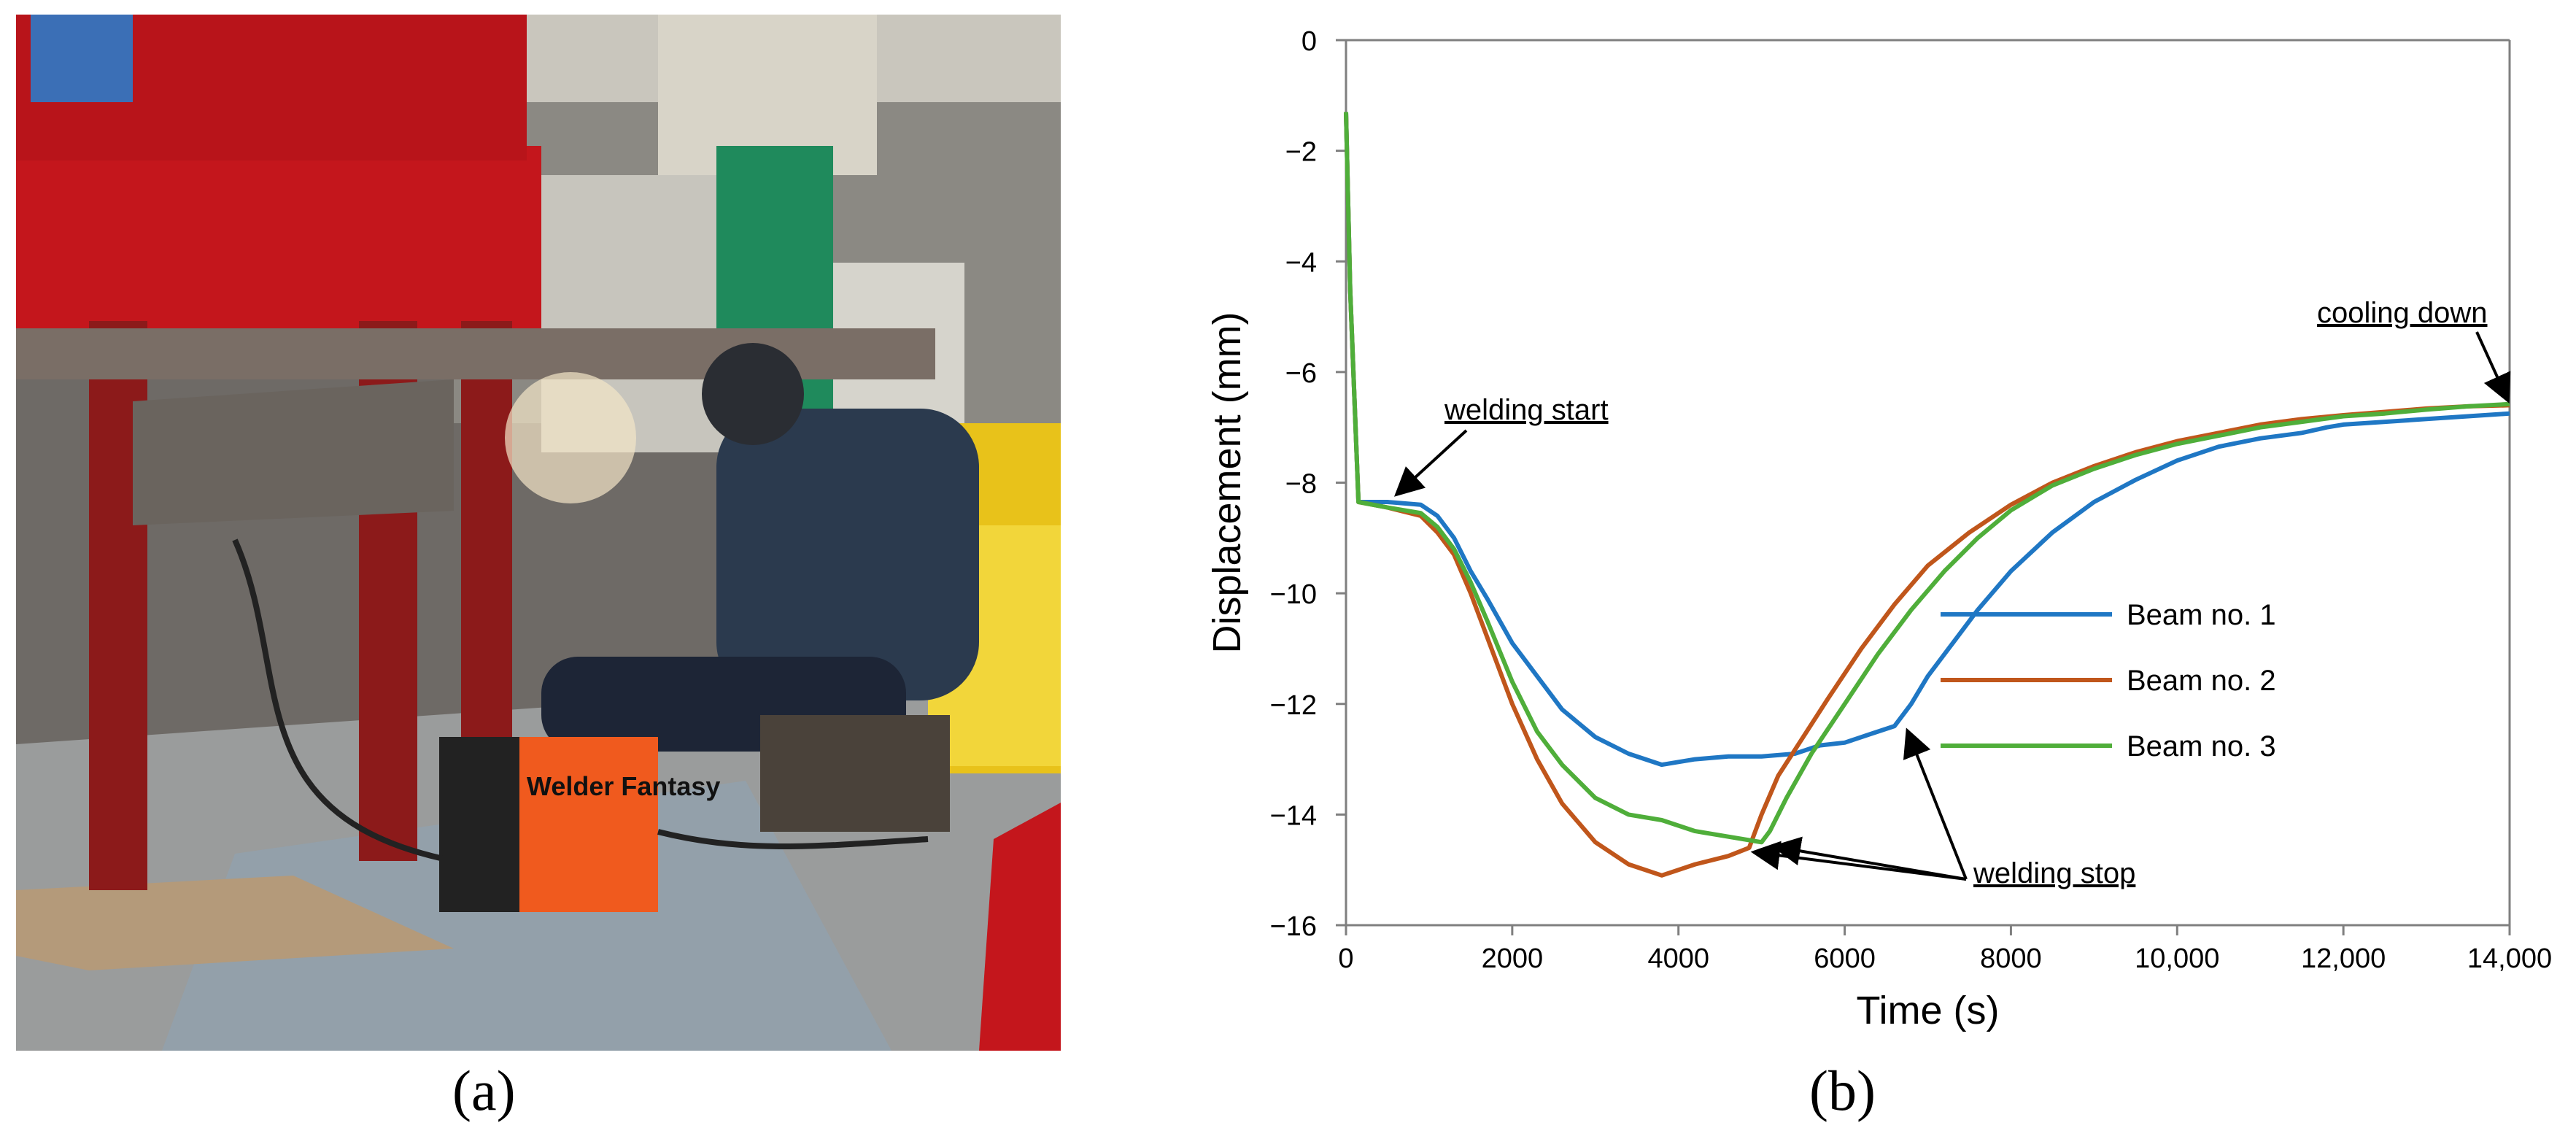 Image resolution: width=2576 pixels, height=1147 pixels. Describe the element at coordinates (1293, 815) in the screenshot. I see `y-tick-label: −14` at that location.